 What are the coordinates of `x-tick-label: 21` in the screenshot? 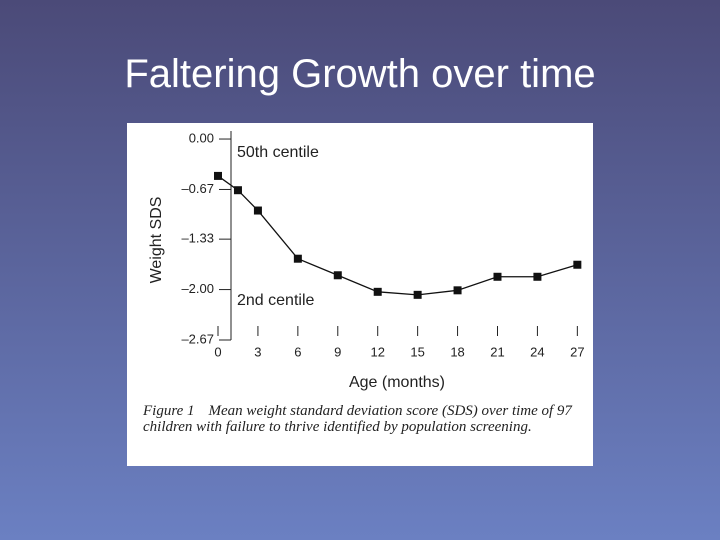 It's located at (497, 351).